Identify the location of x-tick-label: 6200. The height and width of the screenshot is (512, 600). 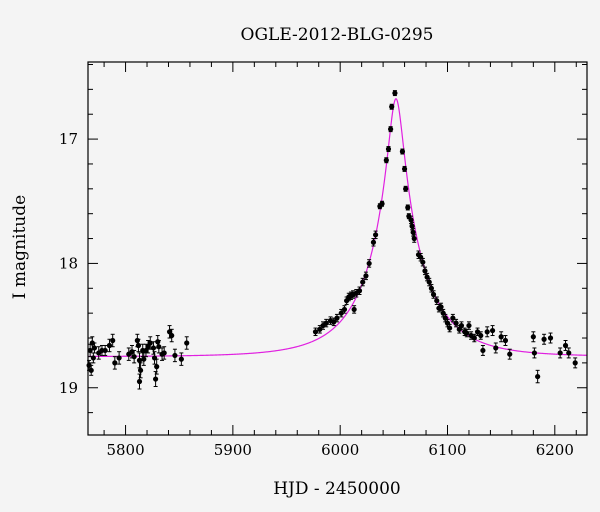
(555, 450).